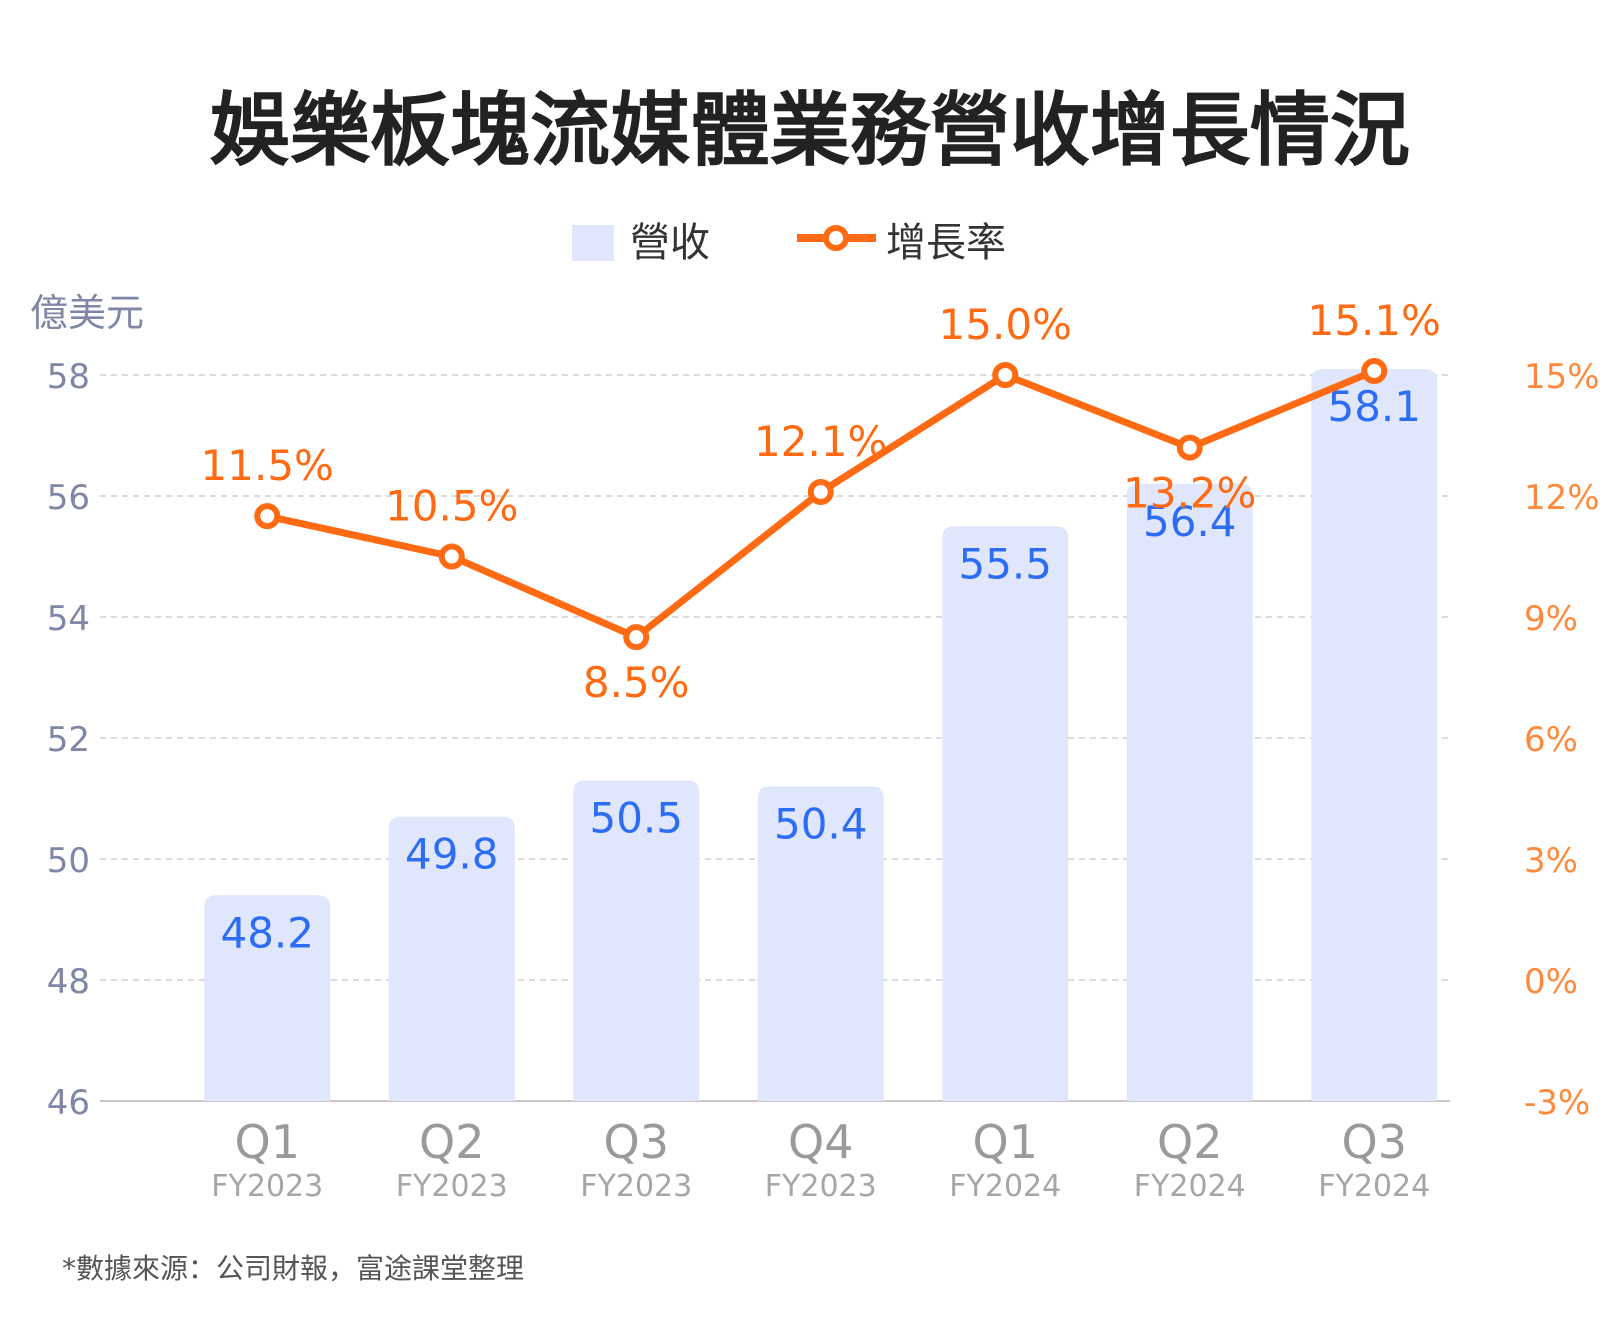 Image resolution: width=1621 pixels, height=1333 pixels. Describe the element at coordinates (1551, 861) in the screenshot. I see `right-tick-label: 3%` at that location.